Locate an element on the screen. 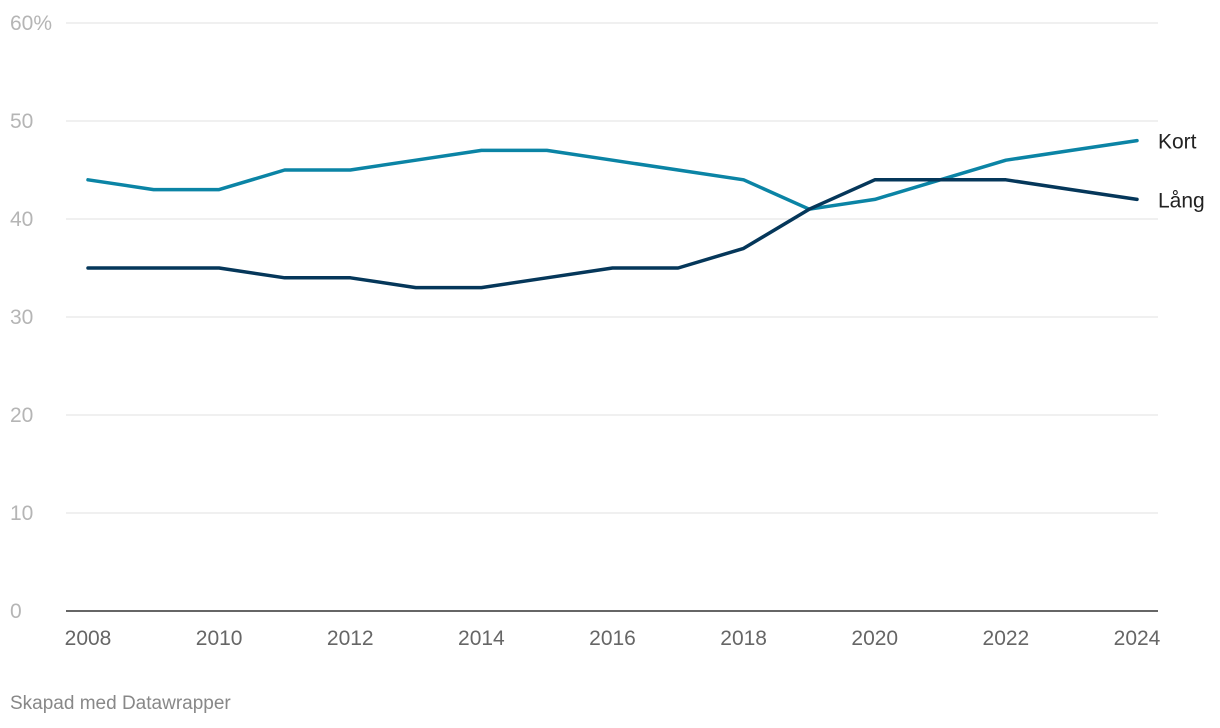 This screenshot has height=728, width=1220. y-tick-label-30: 30 is located at coordinates (21, 317).